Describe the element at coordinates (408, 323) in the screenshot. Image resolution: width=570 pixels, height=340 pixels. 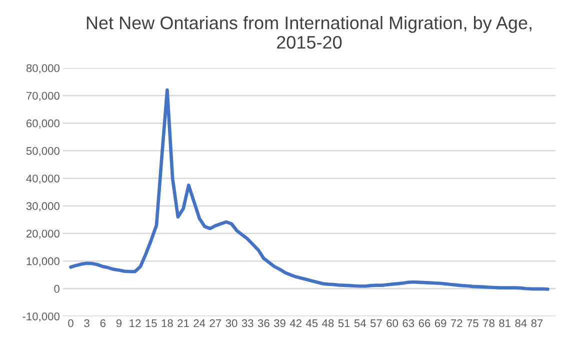
I see `x-tick-label: 63` at that location.